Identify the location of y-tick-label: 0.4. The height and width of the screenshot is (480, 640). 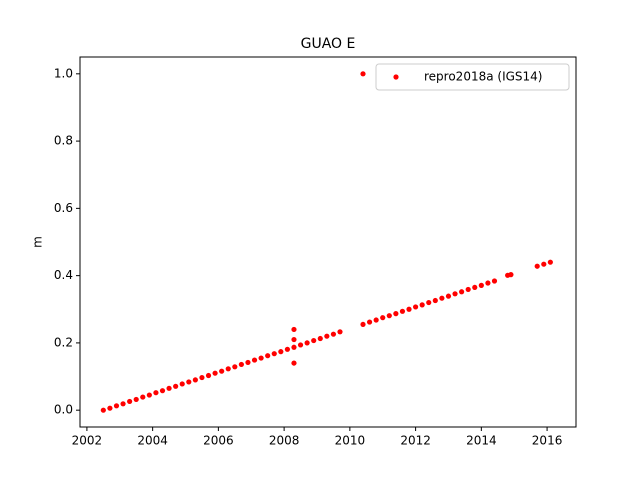
(63, 275).